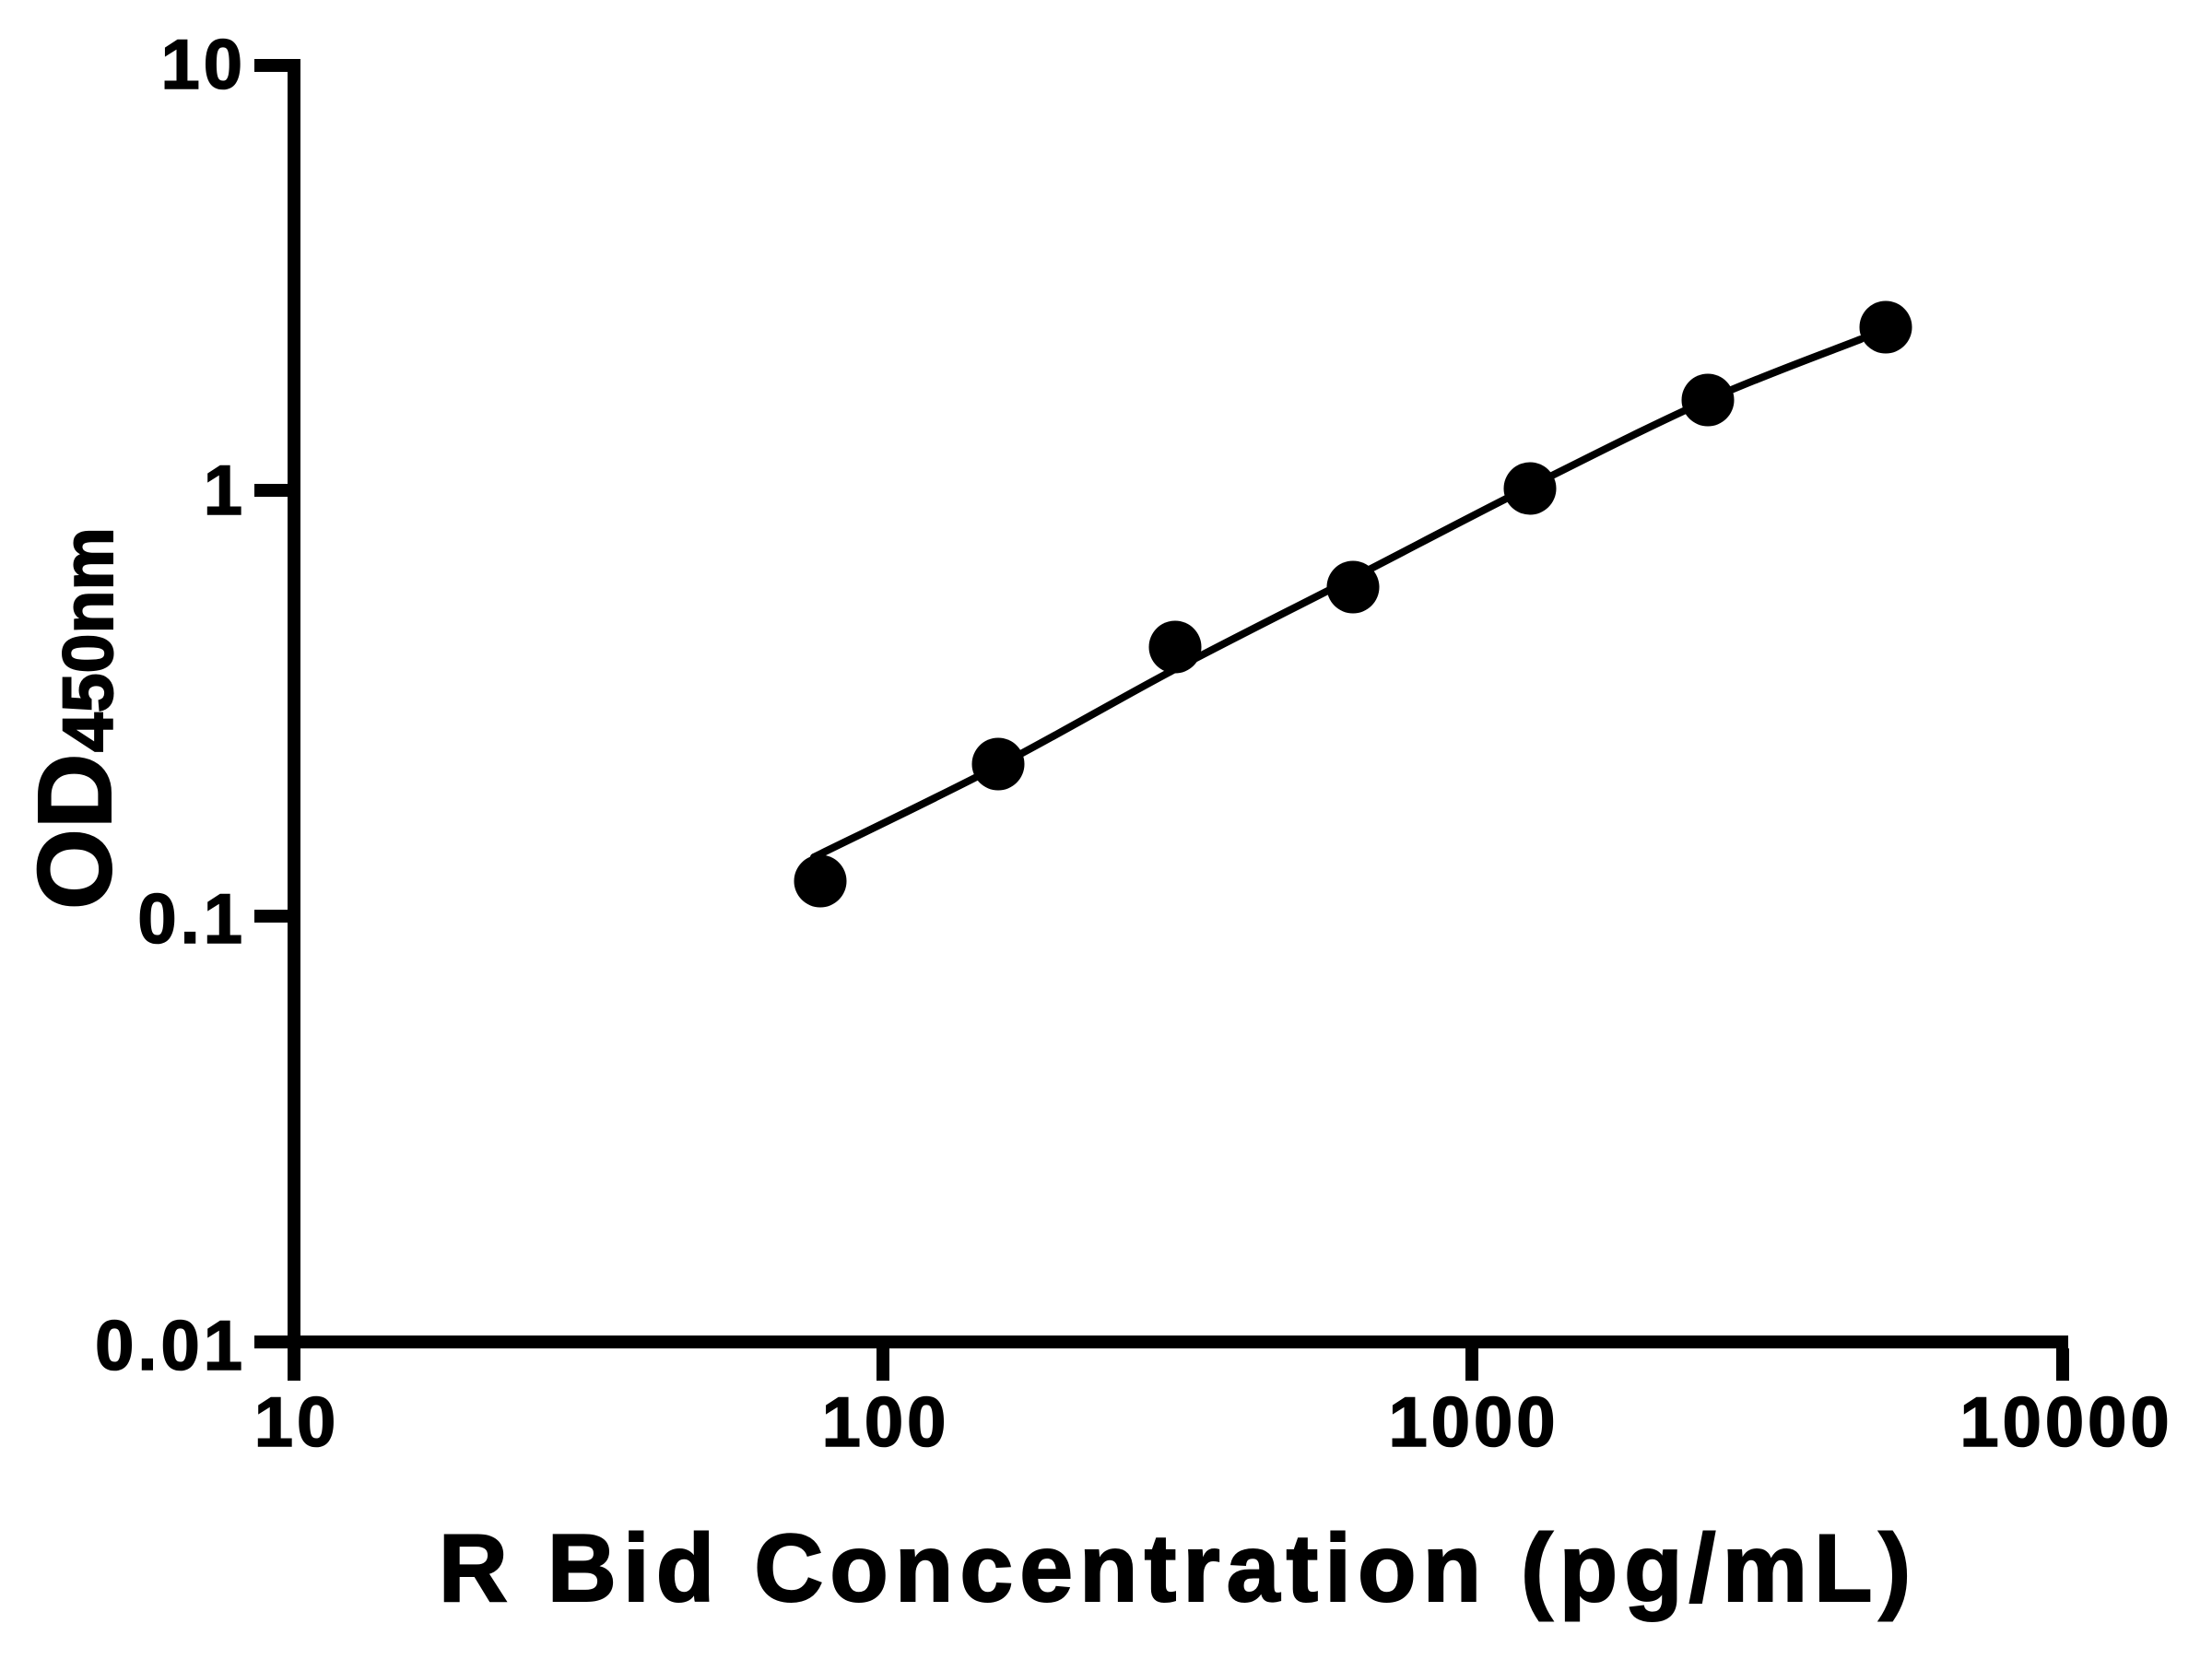 This screenshot has height=1659, width=2212. I want to click on svg-text: OD450nm, so click(75, 718).